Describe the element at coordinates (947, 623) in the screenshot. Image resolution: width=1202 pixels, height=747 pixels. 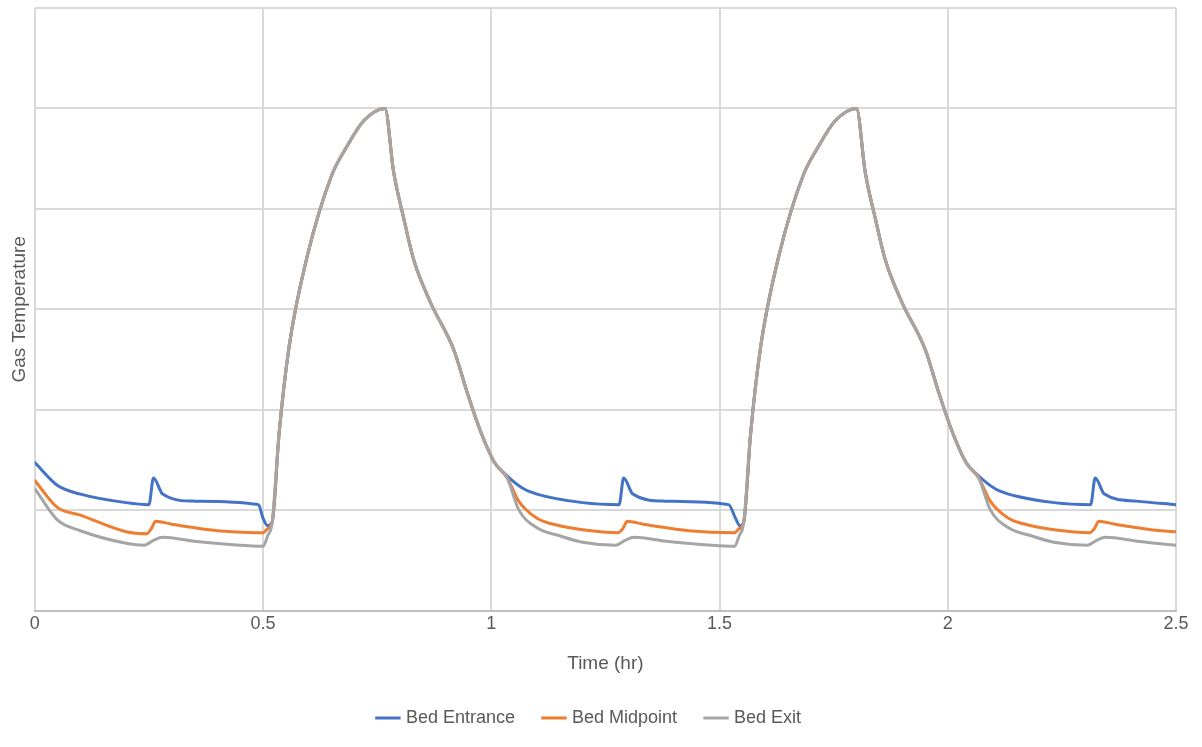
I see `x-tick-label: 2` at that location.